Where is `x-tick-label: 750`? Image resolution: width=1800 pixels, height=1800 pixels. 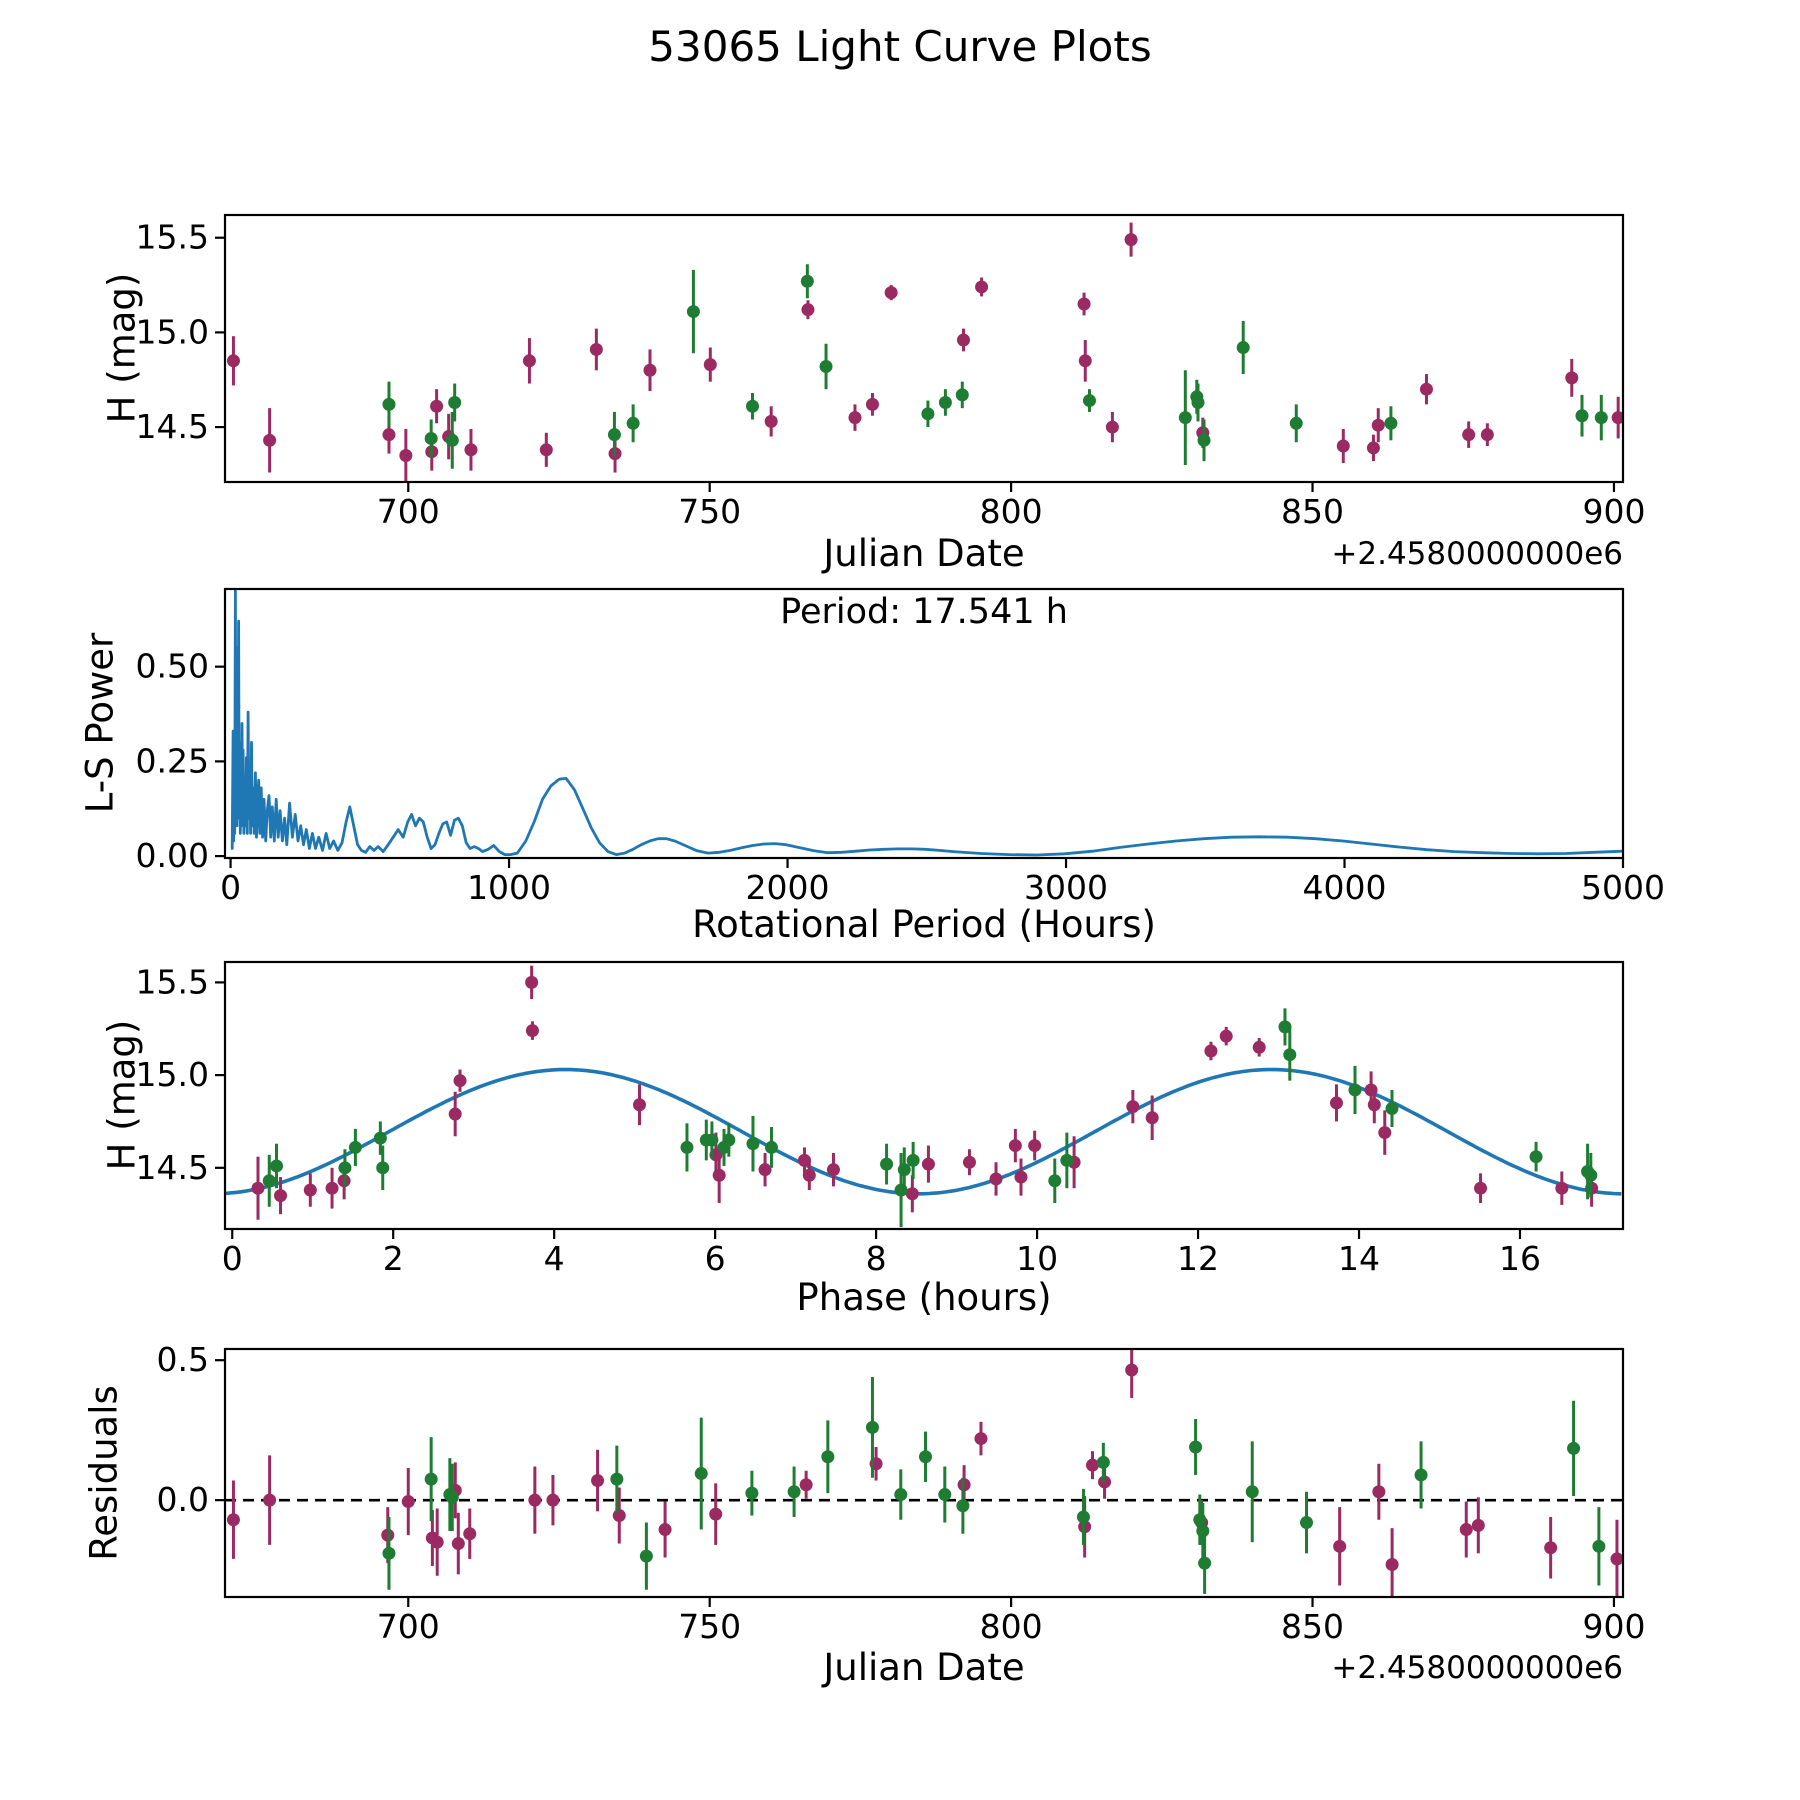
x-tick-label: 750 is located at coordinates (709, 1626).